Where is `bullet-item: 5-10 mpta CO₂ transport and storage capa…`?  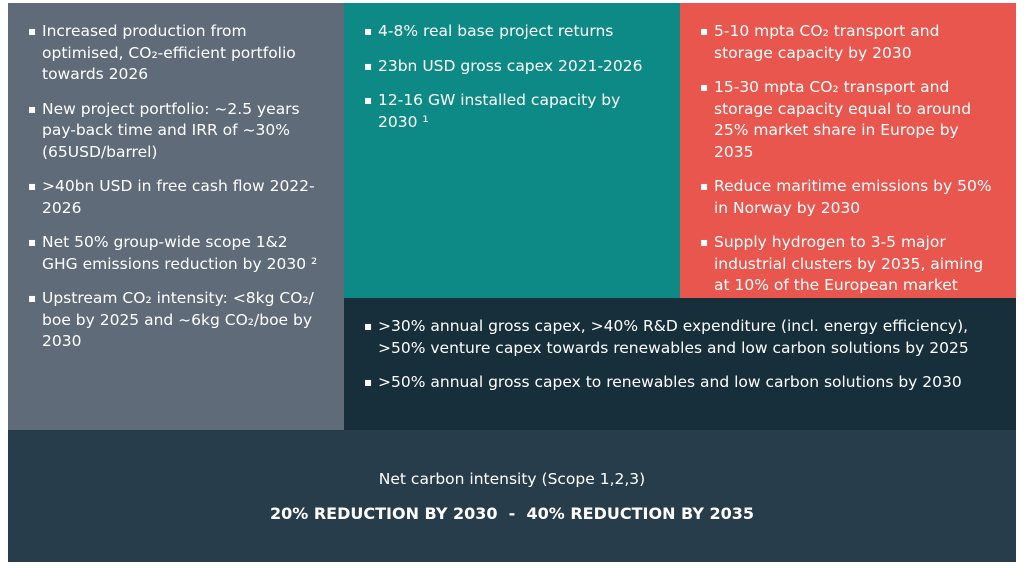 bullet-item: 5-10 mpta CO₂ transport and storage capa… is located at coordinates (849, 42).